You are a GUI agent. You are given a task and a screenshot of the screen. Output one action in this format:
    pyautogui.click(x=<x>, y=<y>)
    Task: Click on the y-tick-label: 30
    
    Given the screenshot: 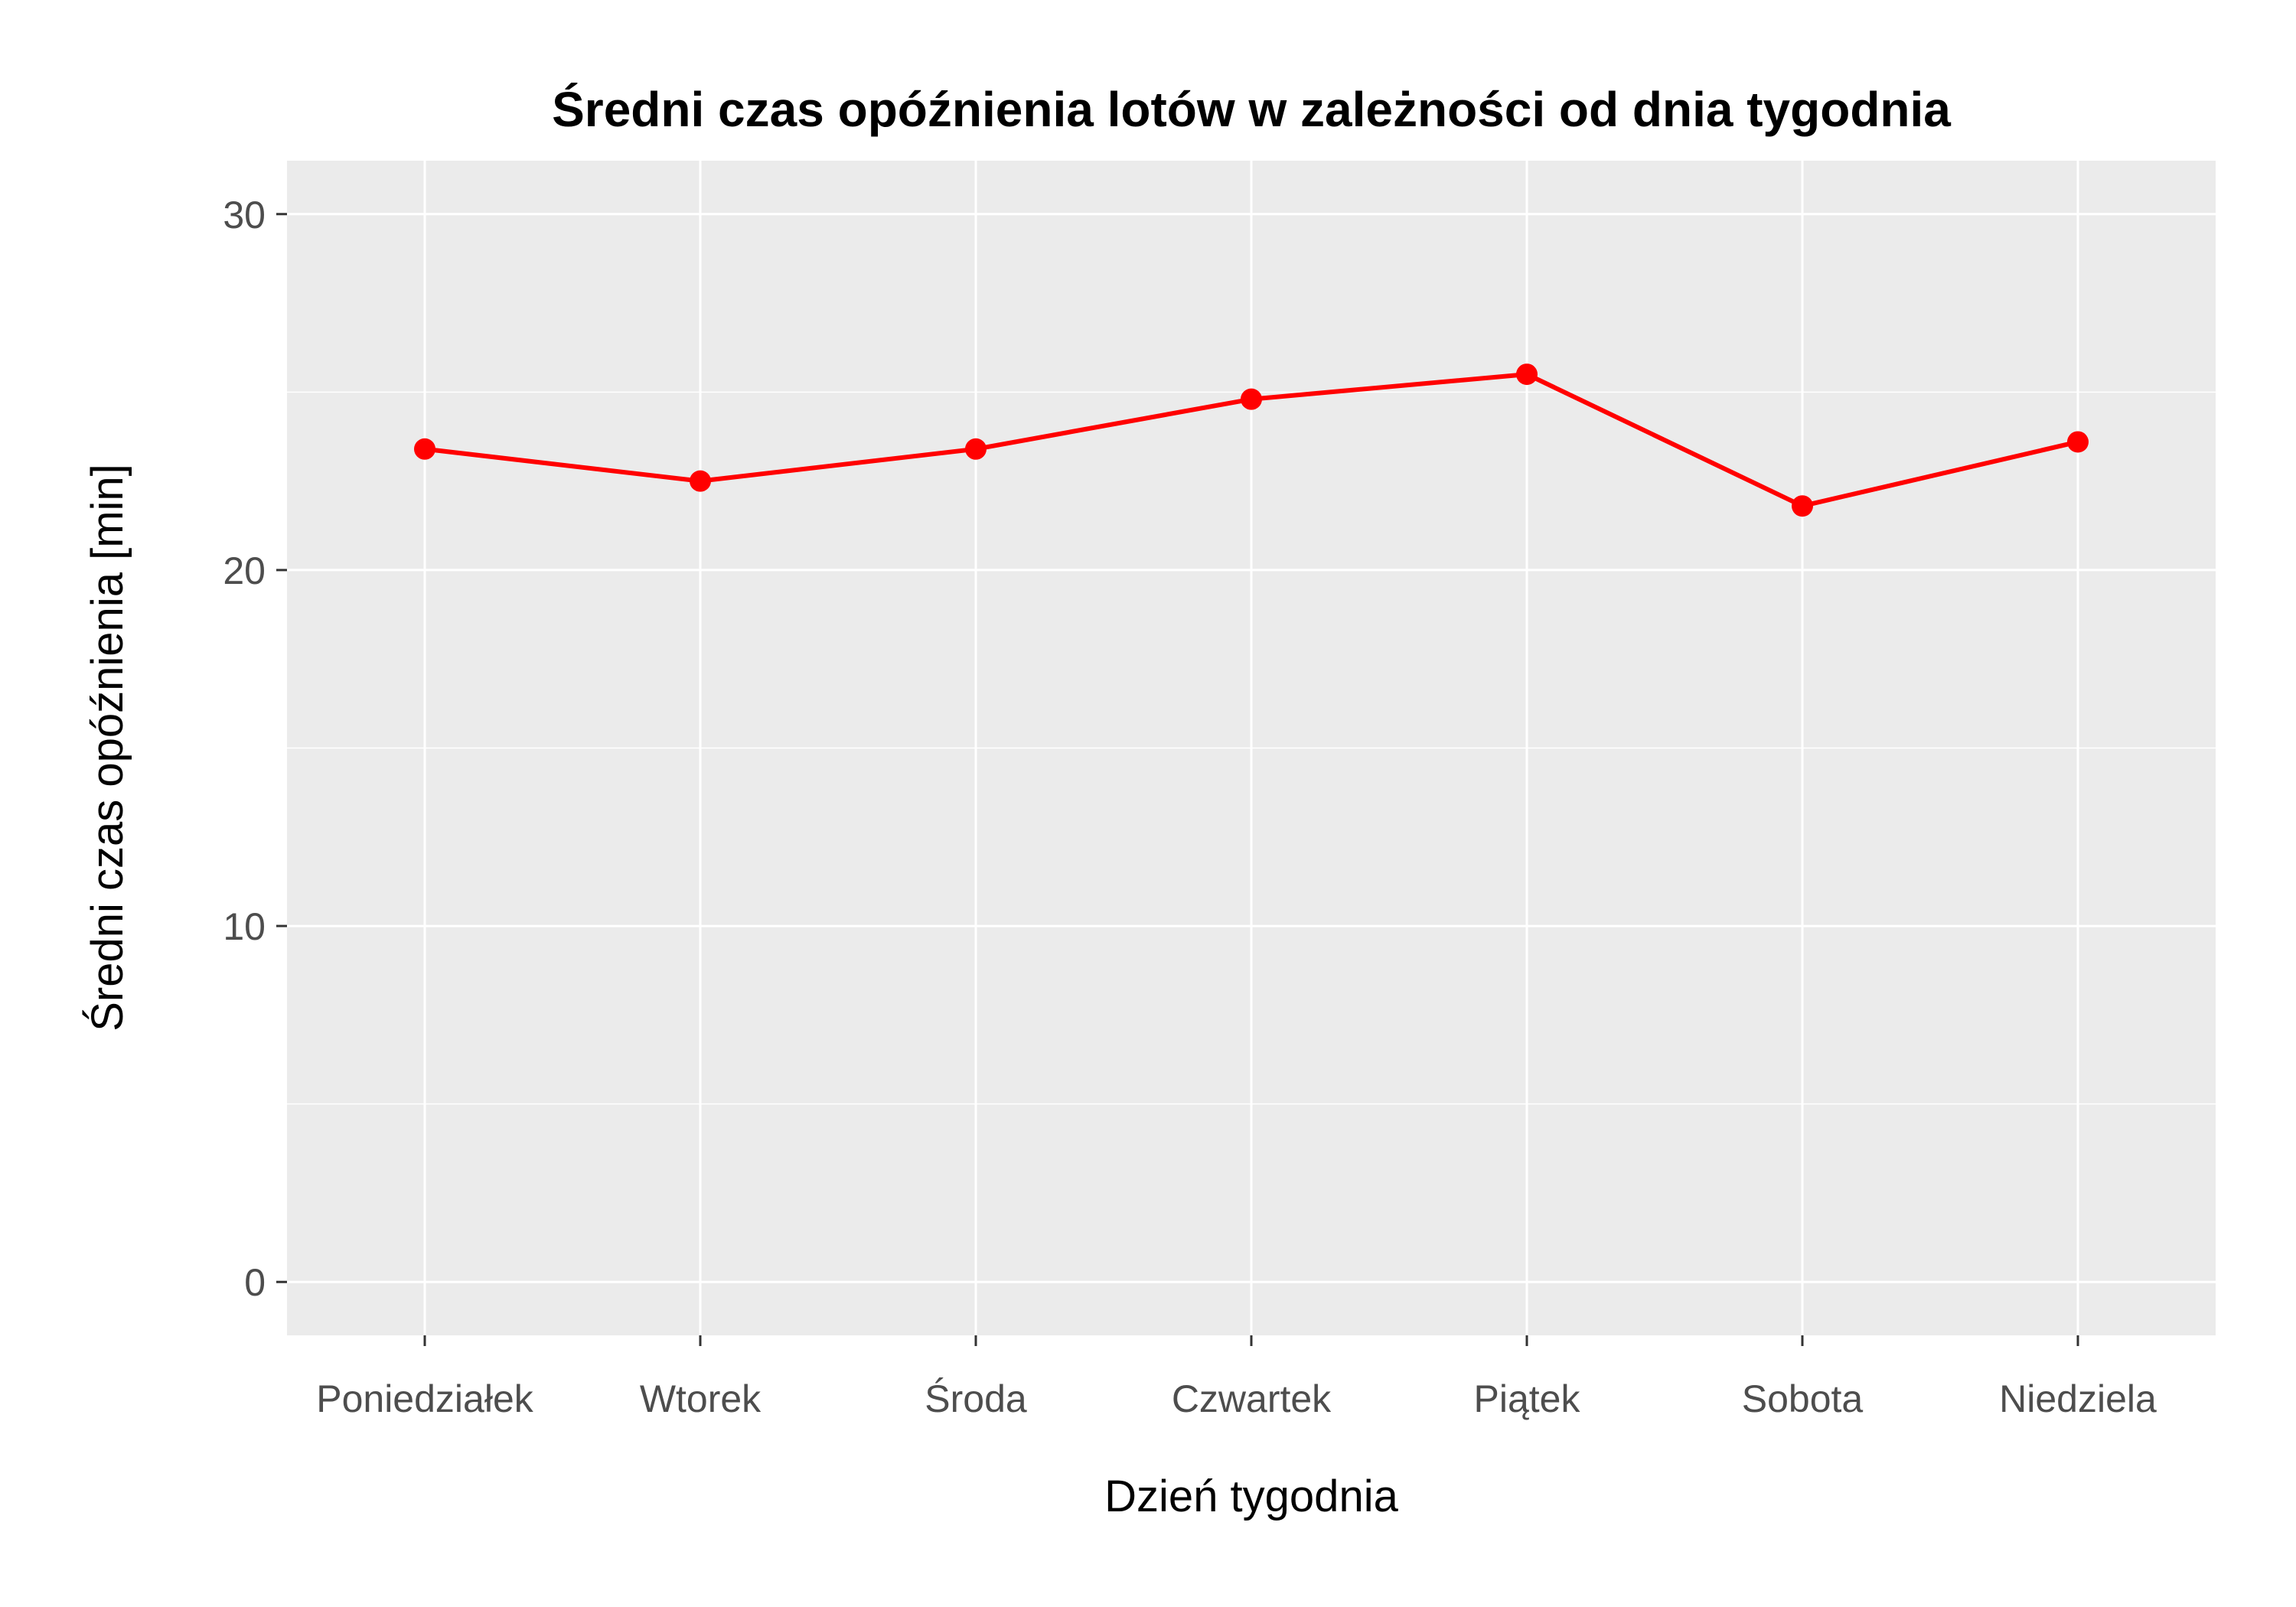 What is the action you would take?
    pyautogui.click(x=244, y=215)
    